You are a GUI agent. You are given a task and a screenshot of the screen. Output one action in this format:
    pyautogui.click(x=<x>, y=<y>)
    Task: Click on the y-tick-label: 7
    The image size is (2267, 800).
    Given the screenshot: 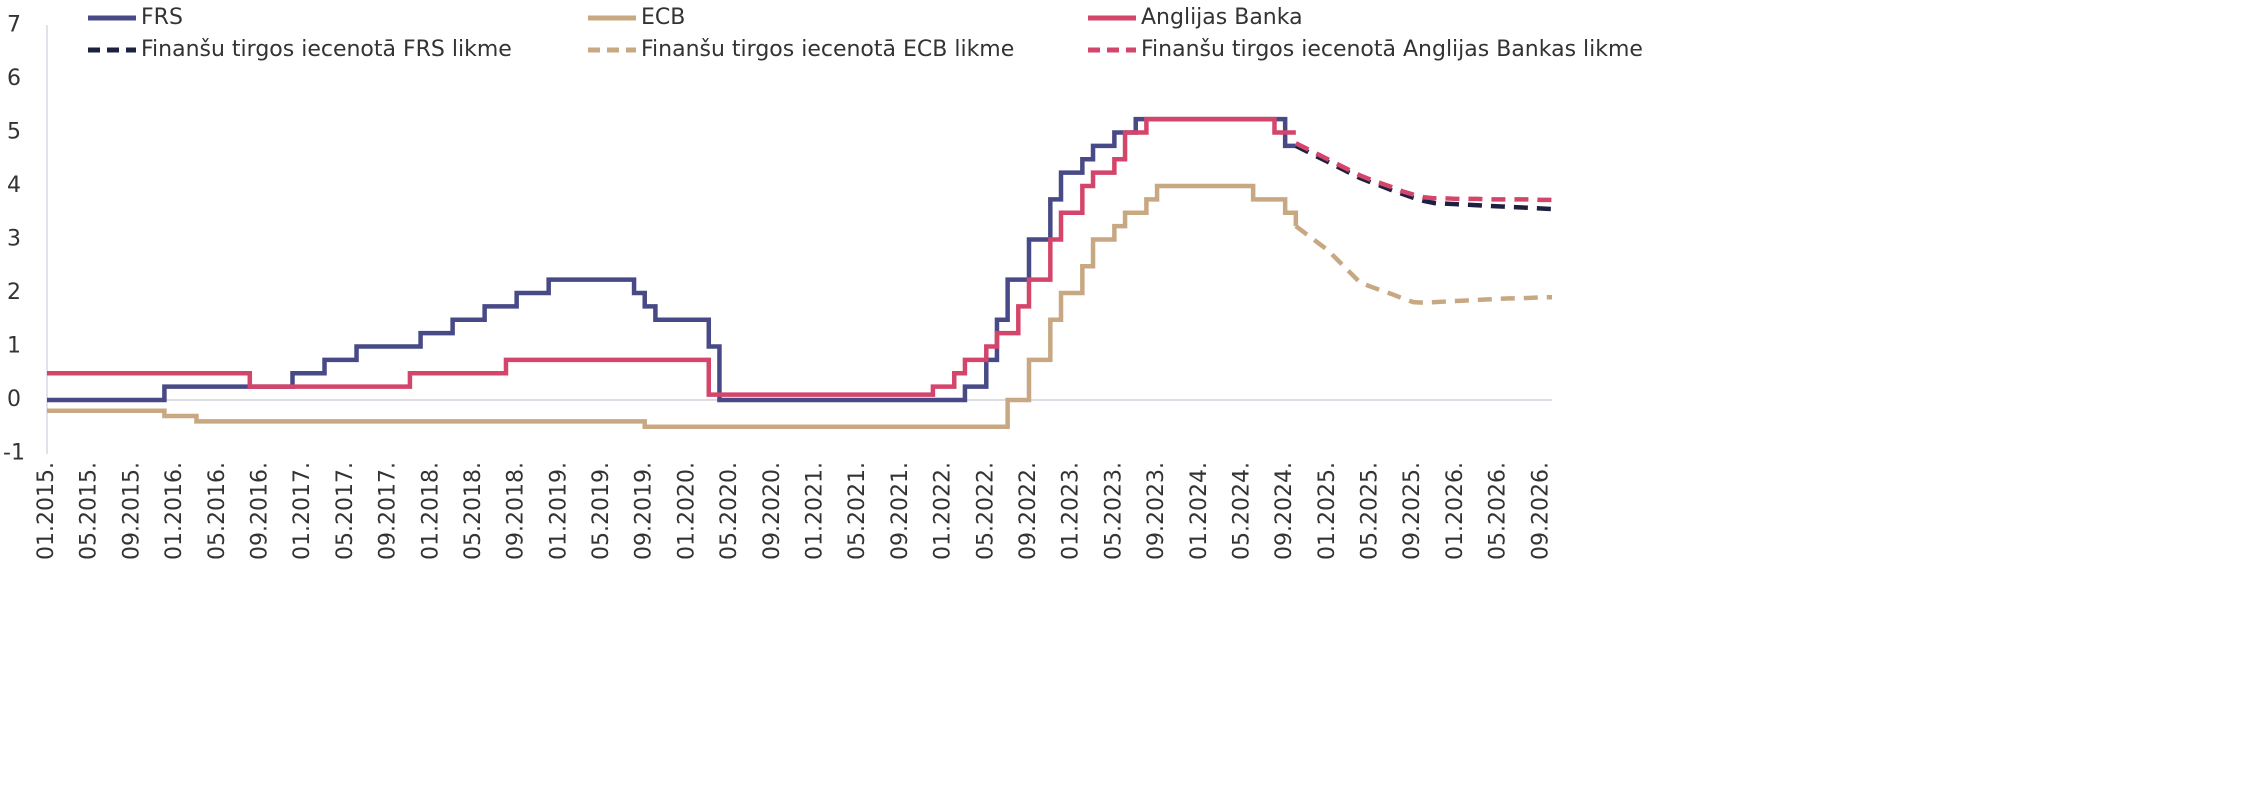 What is the action you would take?
    pyautogui.click(x=14, y=25)
    